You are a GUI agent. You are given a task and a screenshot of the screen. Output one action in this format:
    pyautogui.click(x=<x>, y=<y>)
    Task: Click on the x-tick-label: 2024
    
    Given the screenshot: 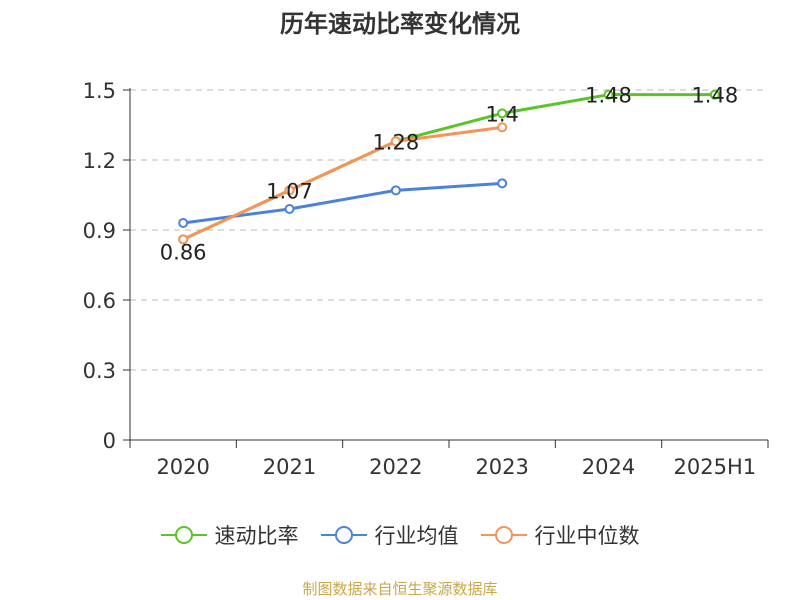 What is the action you would take?
    pyautogui.click(x=608, y=467)
    